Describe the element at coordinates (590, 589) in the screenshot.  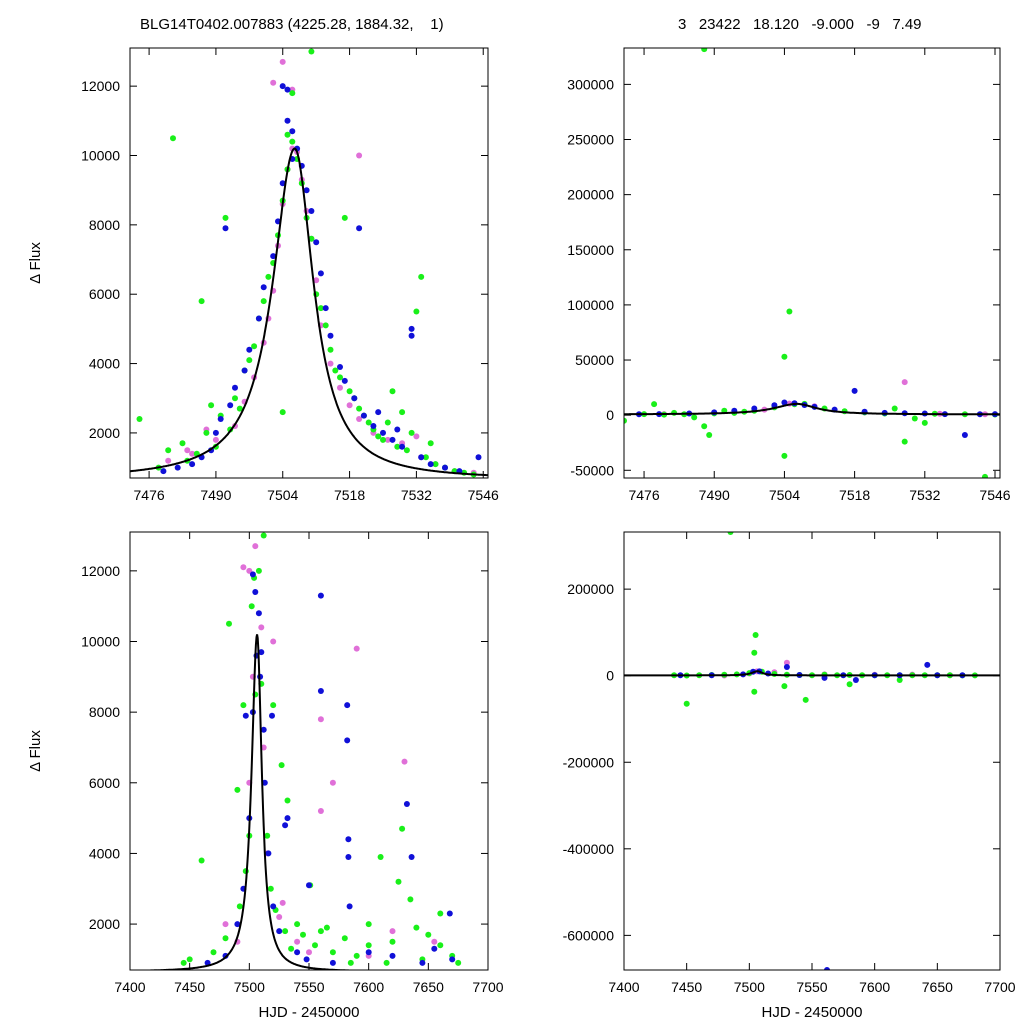
I see `y-tick-label: 200000` at that location.